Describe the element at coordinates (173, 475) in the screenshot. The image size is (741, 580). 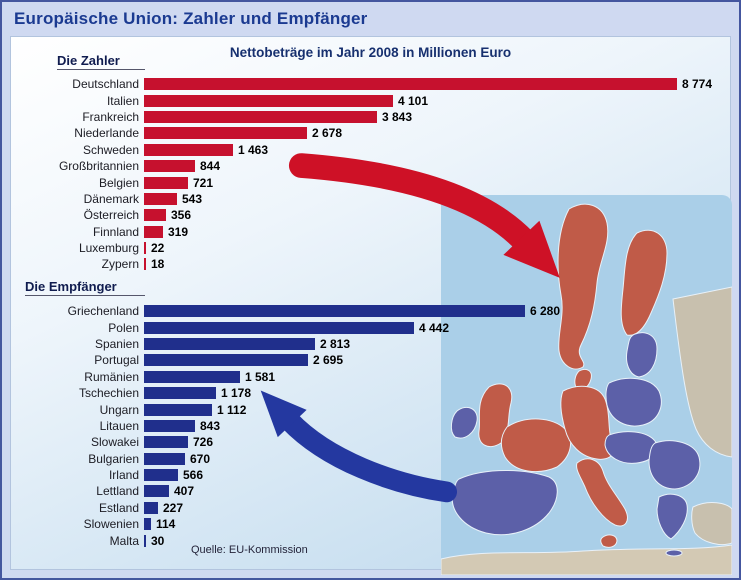
I see `bar-track: 566` at that location.